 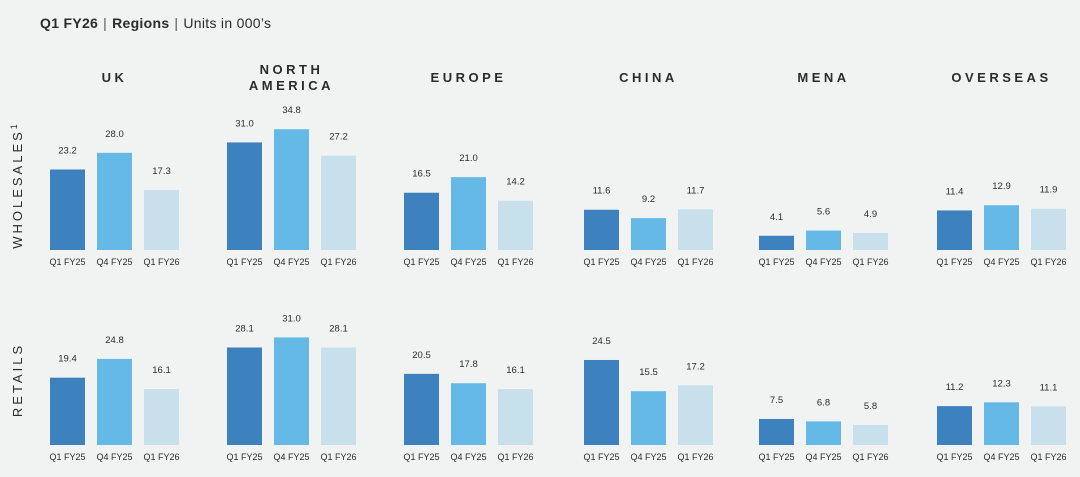 I want to click on value-label-wholesales-overseas-q1-fy26: 11.9, so click(x=1049, y=190).